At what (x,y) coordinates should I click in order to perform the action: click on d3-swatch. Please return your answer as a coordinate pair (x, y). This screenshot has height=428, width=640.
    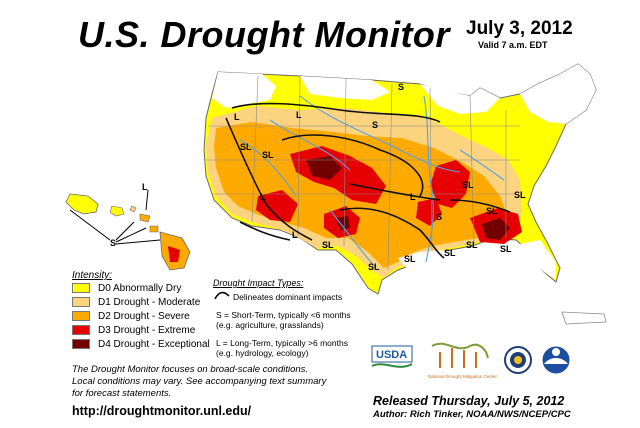
    Looking at the image, I should click on (81, 330).